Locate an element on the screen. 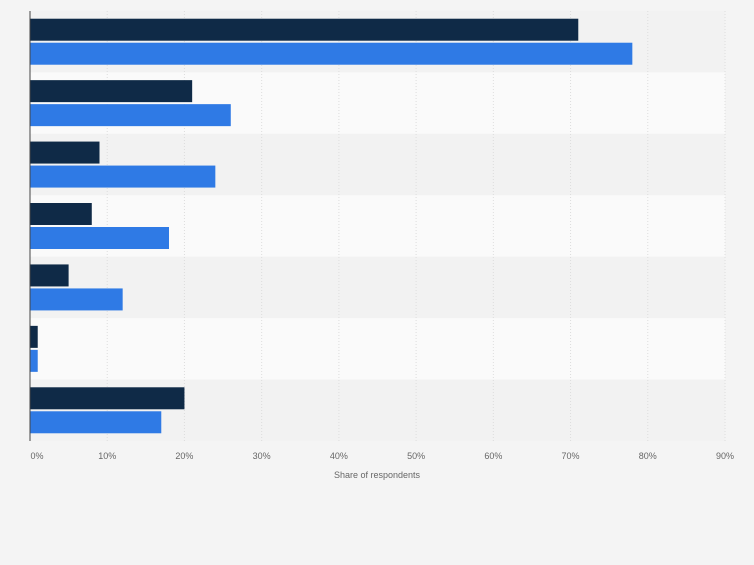  x-tick-label-9: 90% is located at coordinates (725, 456).